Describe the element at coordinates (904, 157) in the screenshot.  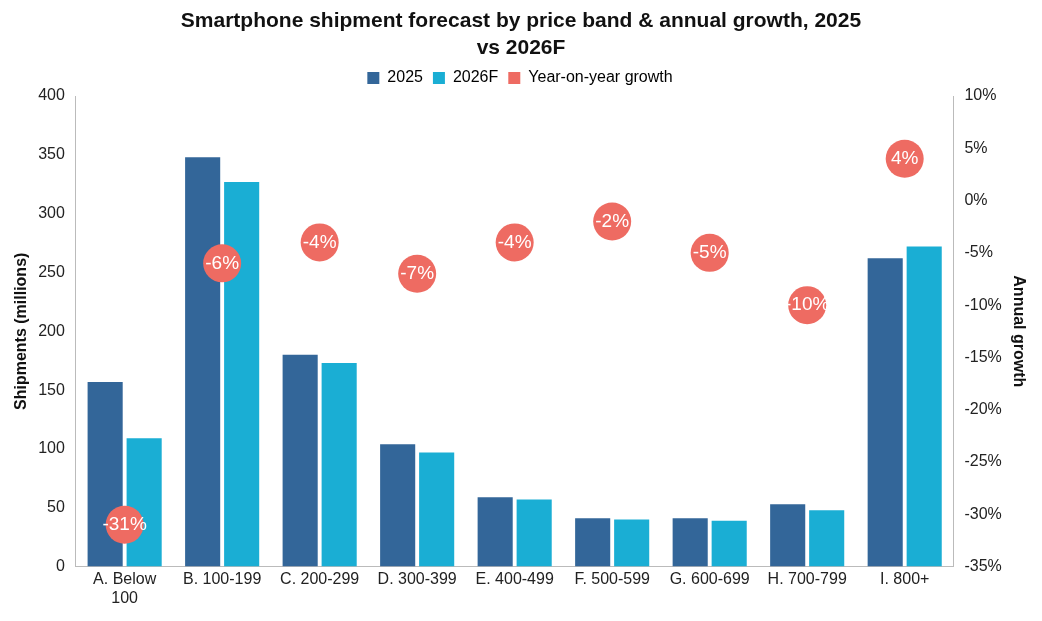
I see `data-label: 4%` at that location.